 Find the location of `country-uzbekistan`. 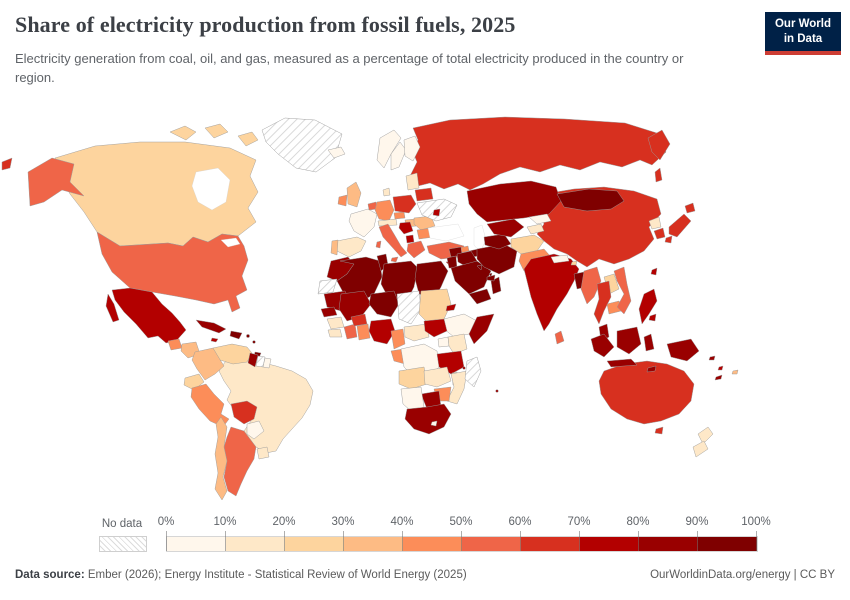

country-uzbekistan is located at coordinates (505, 228).